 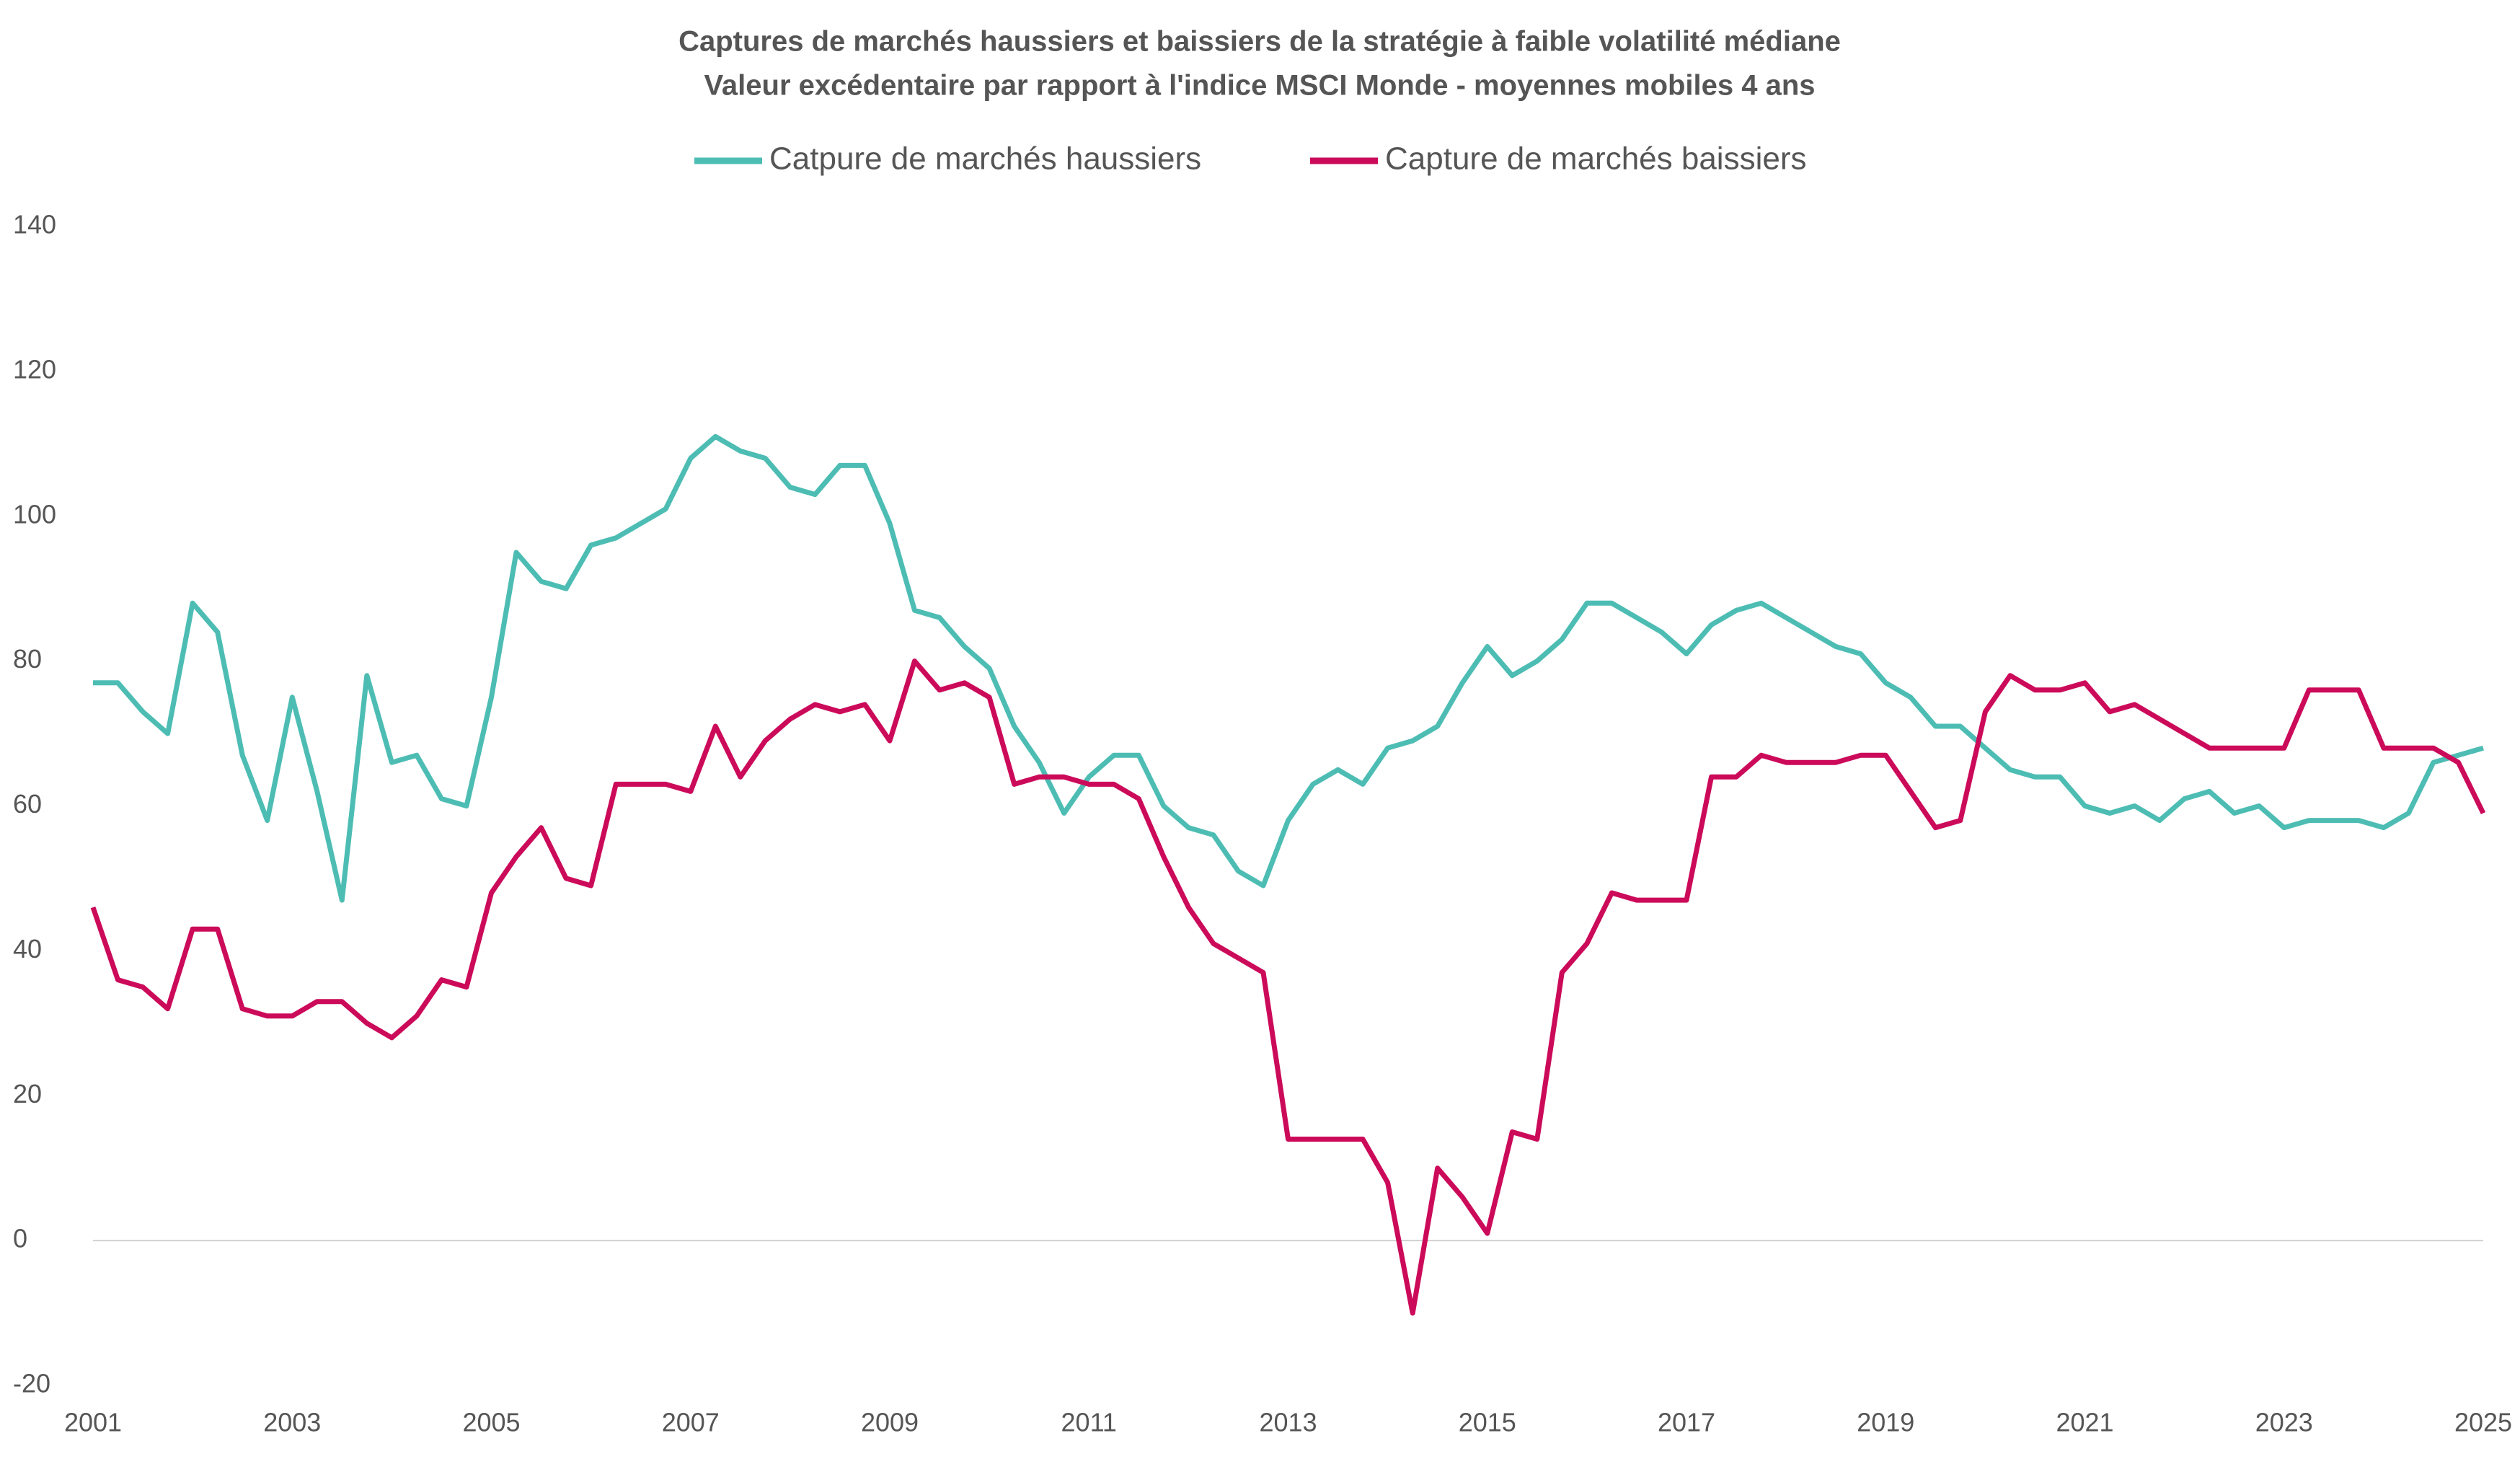 What do you see at coordinates (1596, 159) in the screenshot?
I see `legend-label: Capture de marchés baissiers` at bounding box center [1596, 159].